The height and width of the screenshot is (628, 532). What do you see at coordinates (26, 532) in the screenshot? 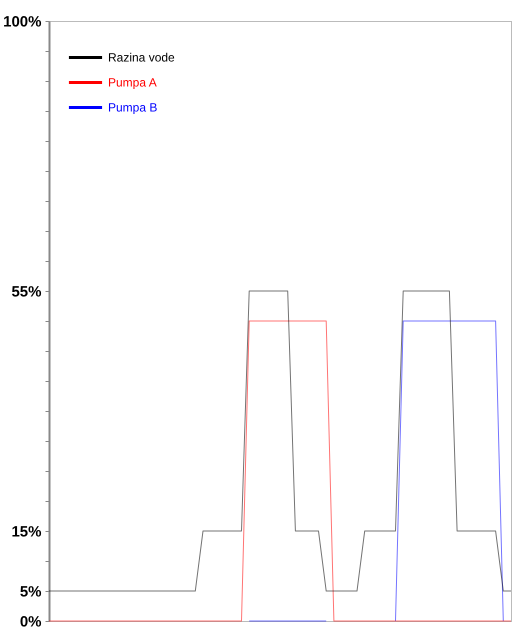
I see `y-tick-label: 15%` at bounding box center [26, 532].